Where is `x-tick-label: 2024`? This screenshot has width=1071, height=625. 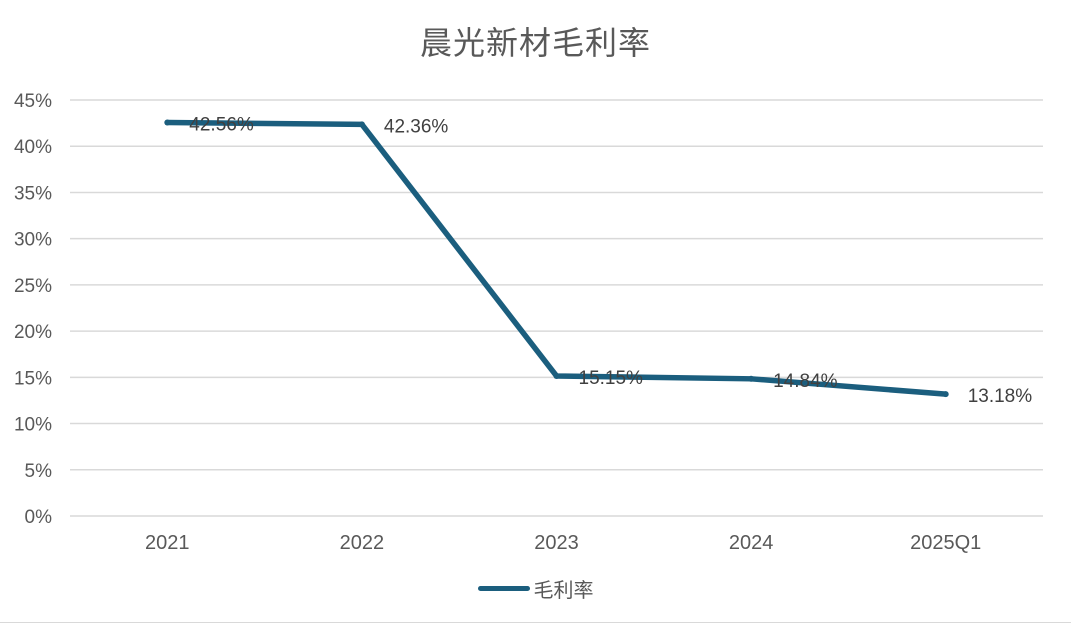
x-tick-label: 2024 is located at coordinates (751, 543).